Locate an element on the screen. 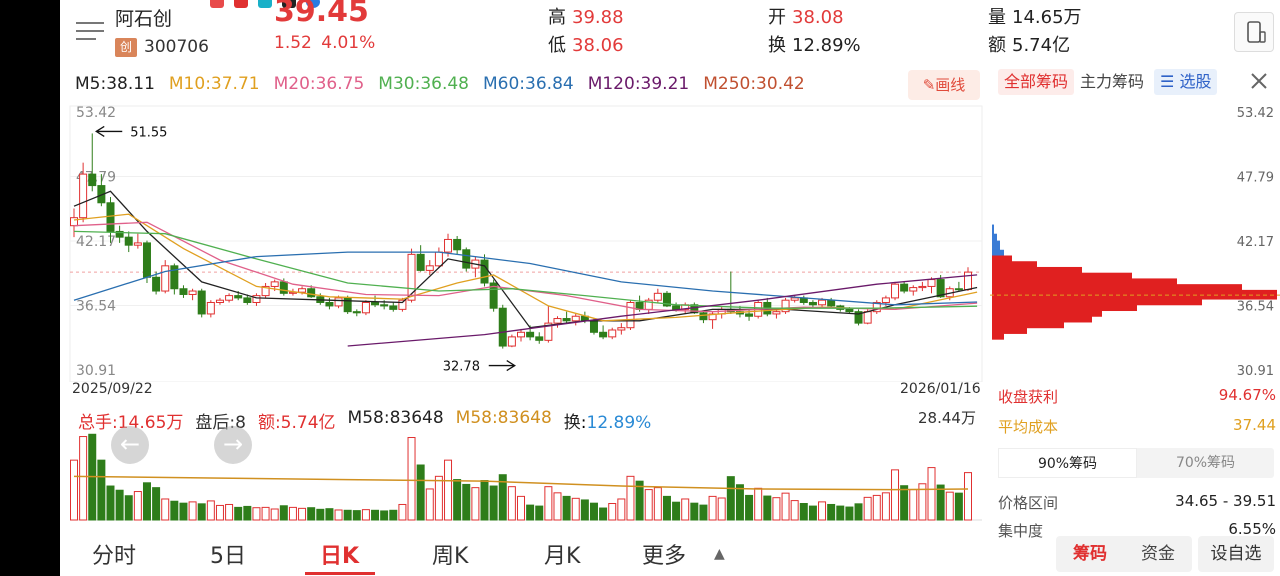 Image resolution: width=1280 pixels, height=576 pixels. volume-max-label: 28.44万 is located at coordinates (947, 418).